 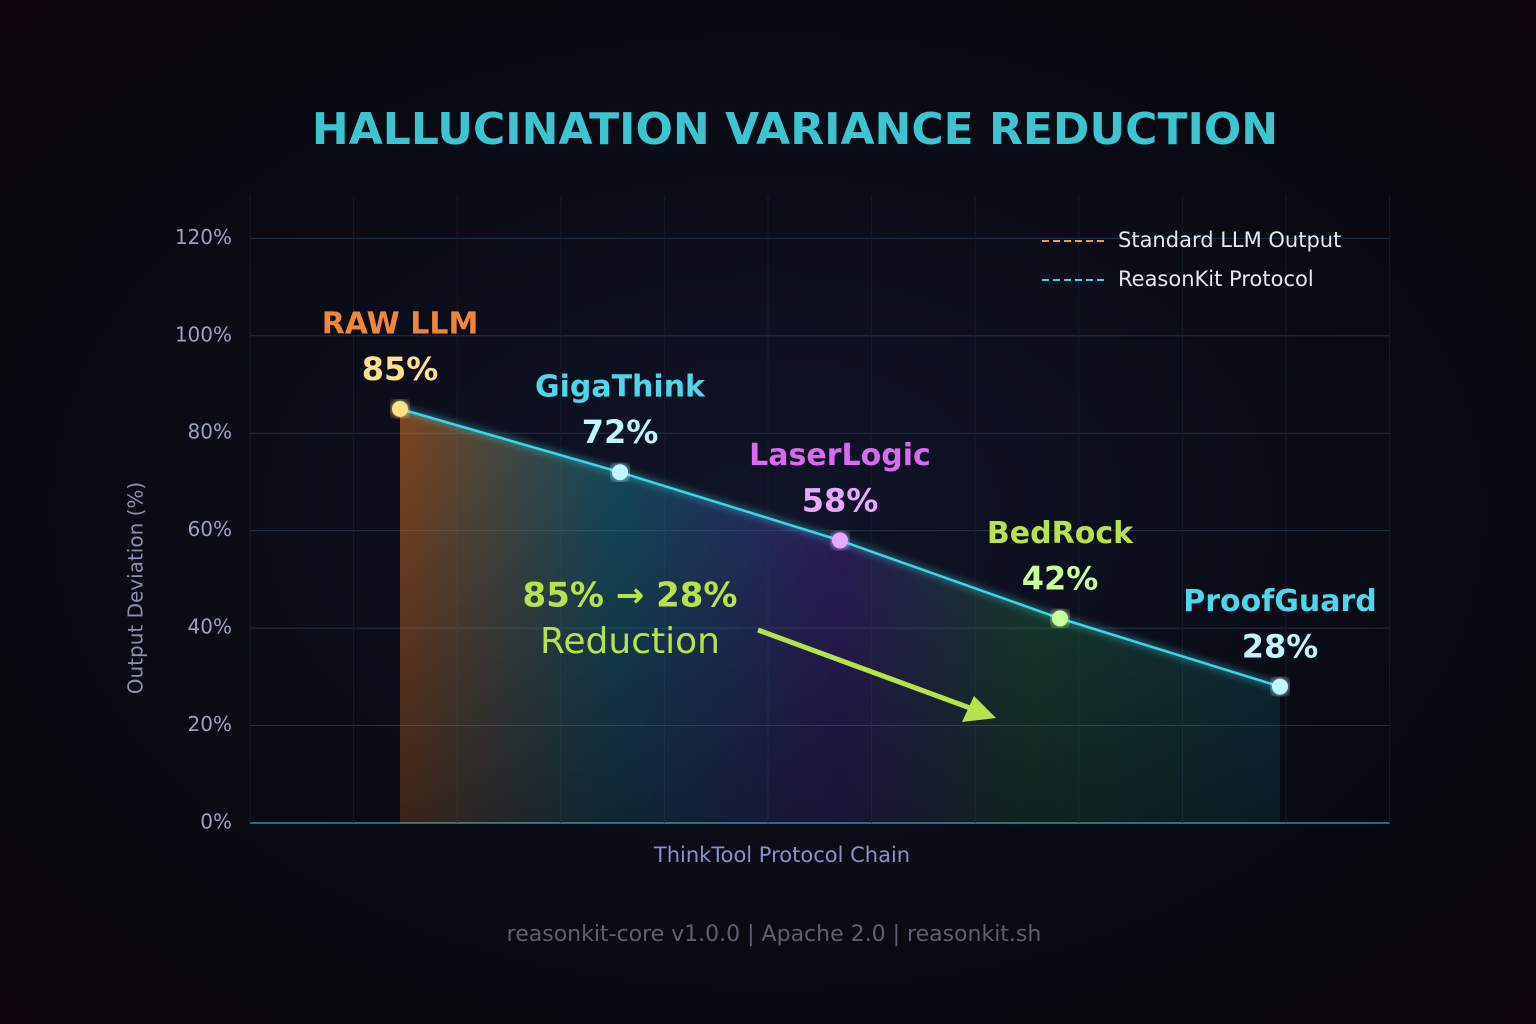 What do you see at coordinates (203, 237) in the screenshot?
I see `y-tick-label: 120%` at bounding box center [203, 237].